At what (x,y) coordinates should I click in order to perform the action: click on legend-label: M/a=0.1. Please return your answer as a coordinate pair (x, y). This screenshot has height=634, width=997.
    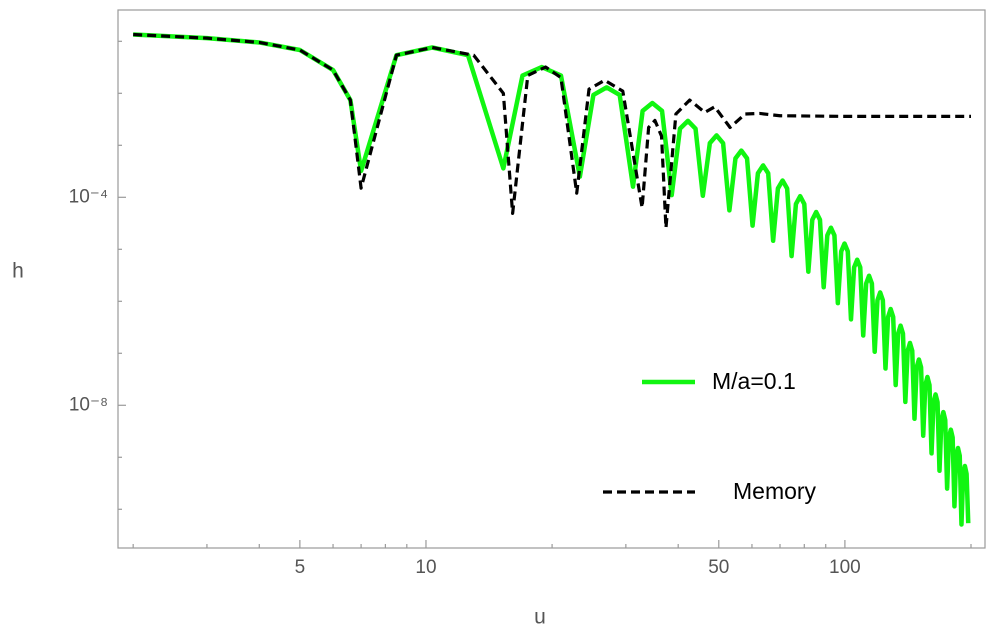
    Looking at the image, I should click on (754, 381).